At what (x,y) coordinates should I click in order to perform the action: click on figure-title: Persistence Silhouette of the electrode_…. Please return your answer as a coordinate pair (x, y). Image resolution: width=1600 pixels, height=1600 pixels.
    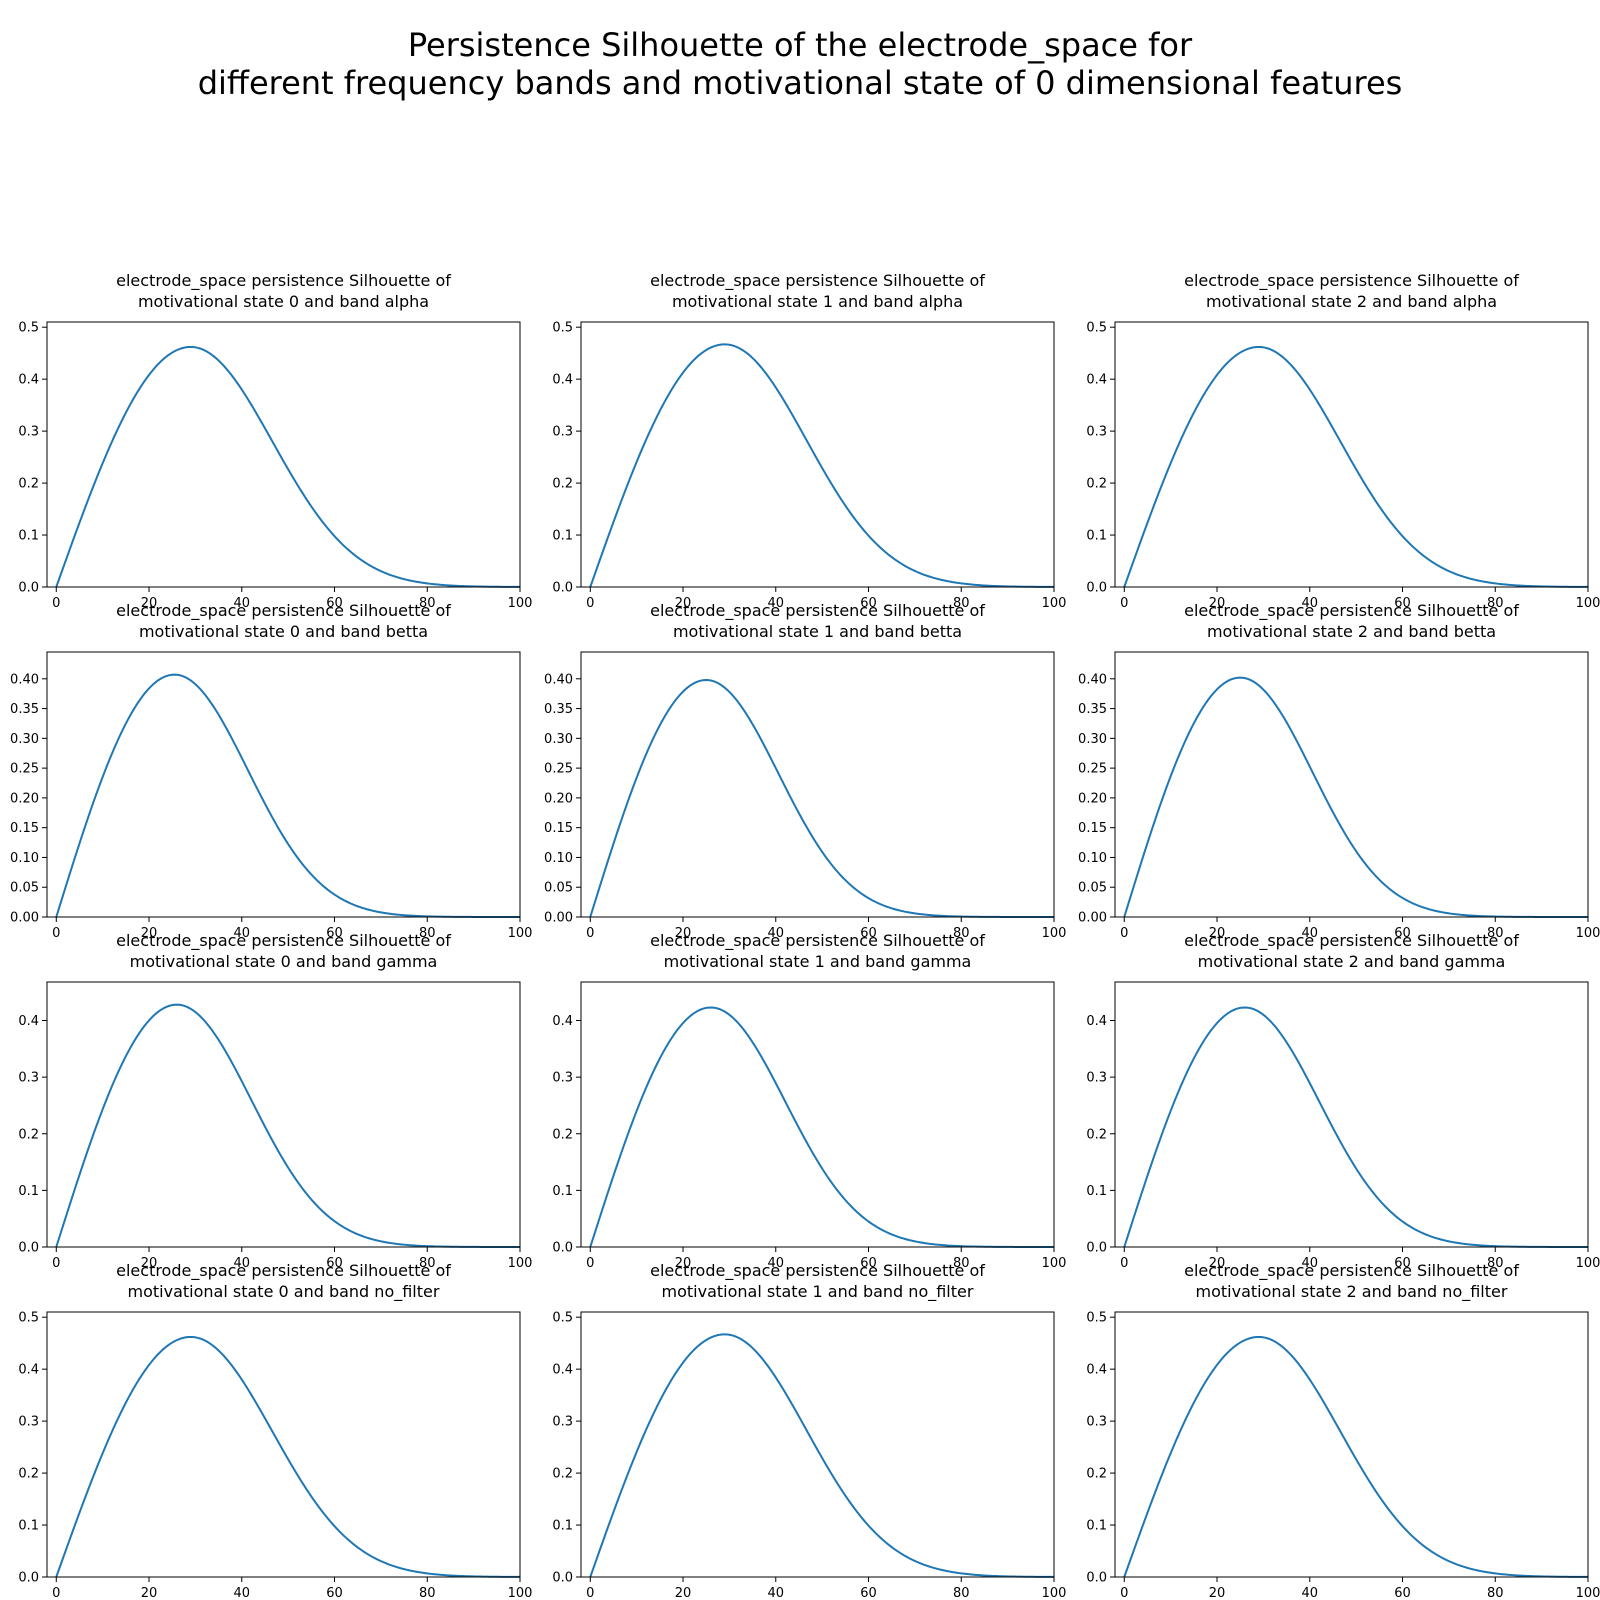
    Looking at the image, I should click on (800, 64).